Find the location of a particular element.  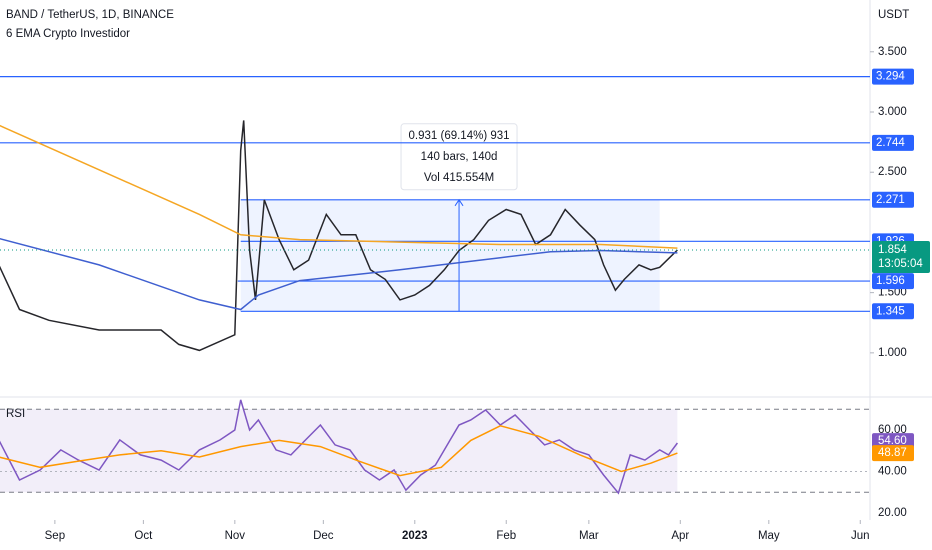

x-tick-label: Oct is located at coordinates (143, 536).